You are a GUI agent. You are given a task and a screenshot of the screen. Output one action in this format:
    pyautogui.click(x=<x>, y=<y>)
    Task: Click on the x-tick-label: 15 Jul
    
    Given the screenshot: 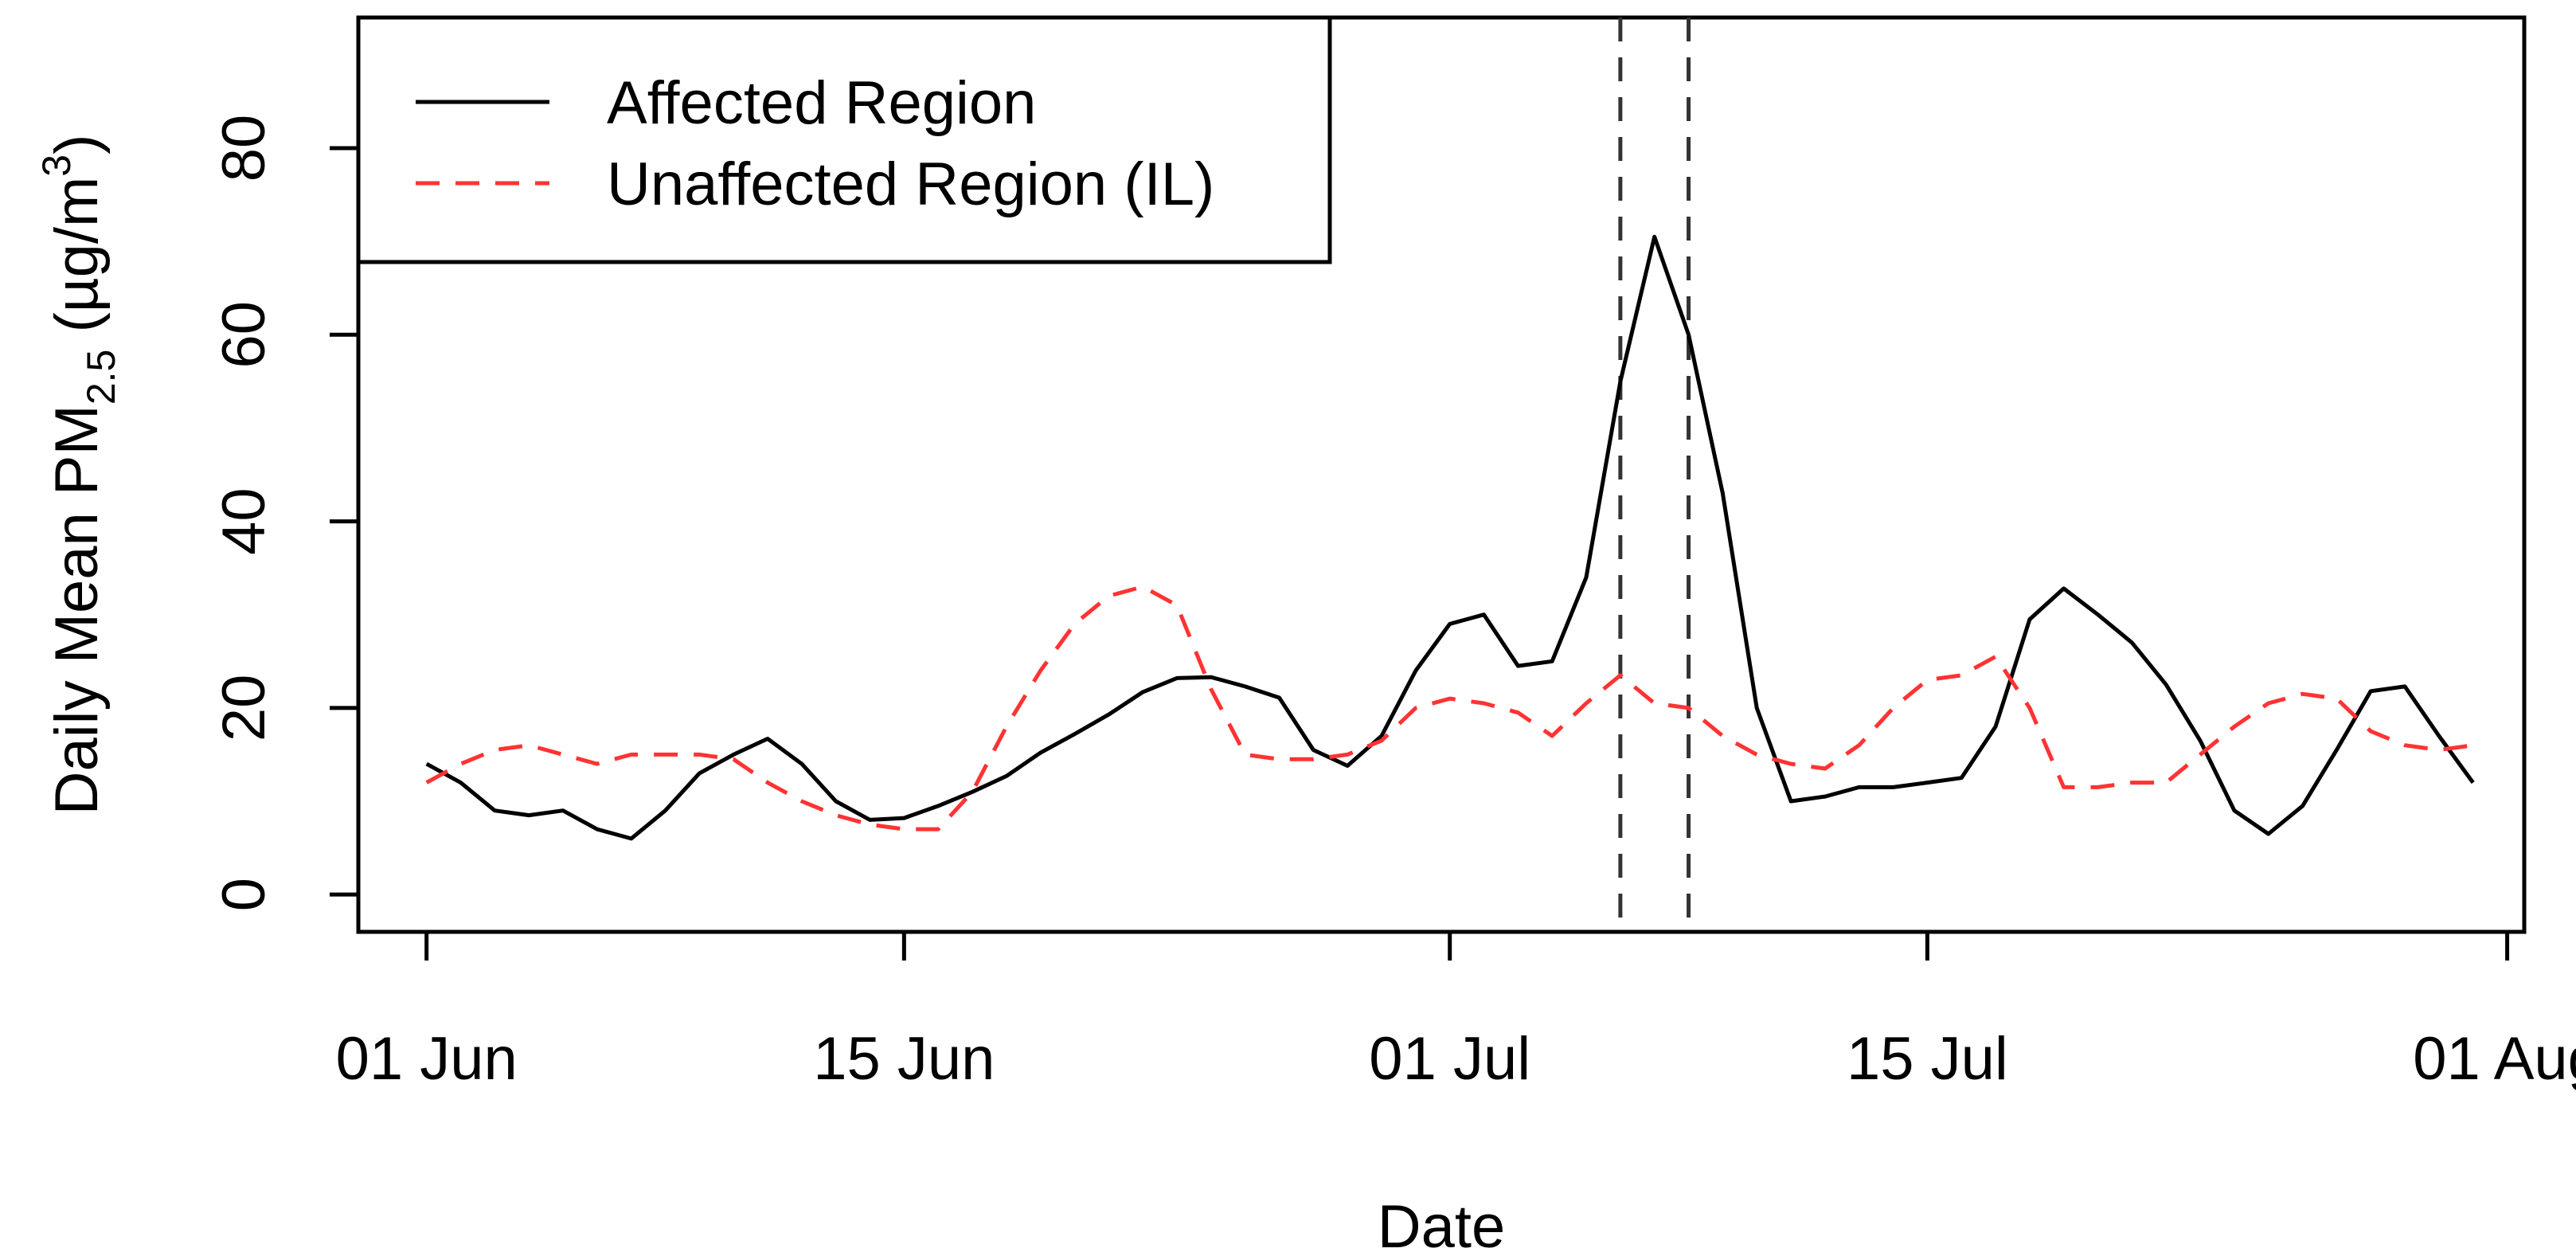 What is the action you would take?
    pyautogui.click(x=1927, y=1059)
    